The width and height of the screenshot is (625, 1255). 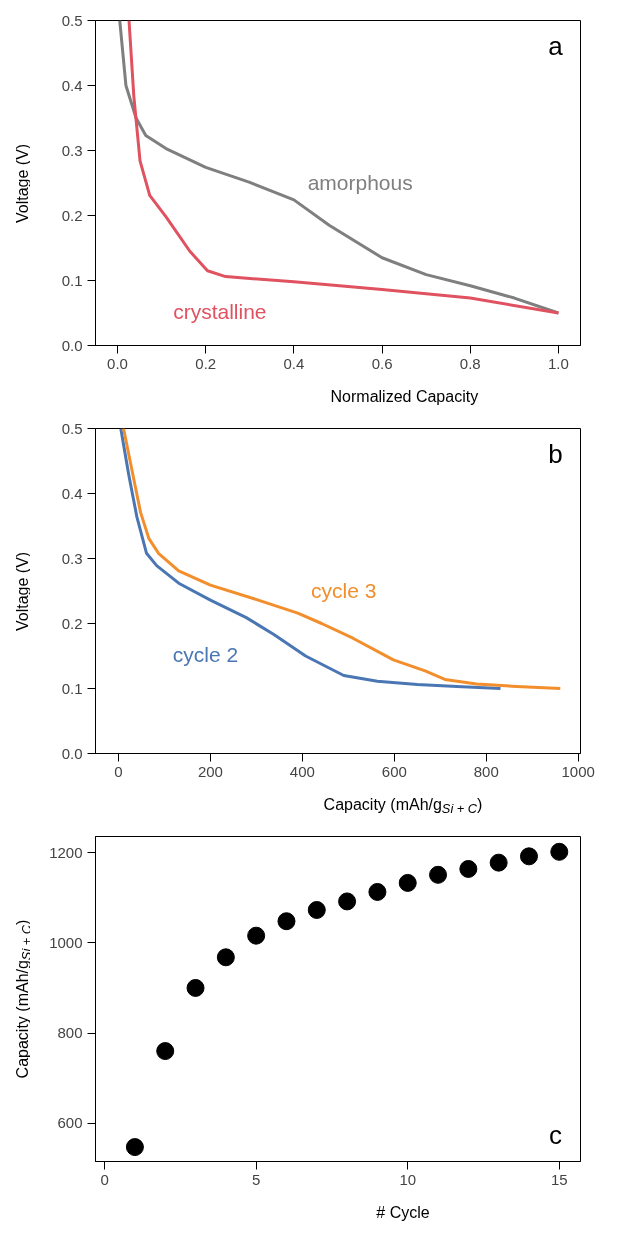 What do you see at coordinates (394, 771) in the screenshot?
I see `x-tick-label: 600` at bounding box center [394, 771].